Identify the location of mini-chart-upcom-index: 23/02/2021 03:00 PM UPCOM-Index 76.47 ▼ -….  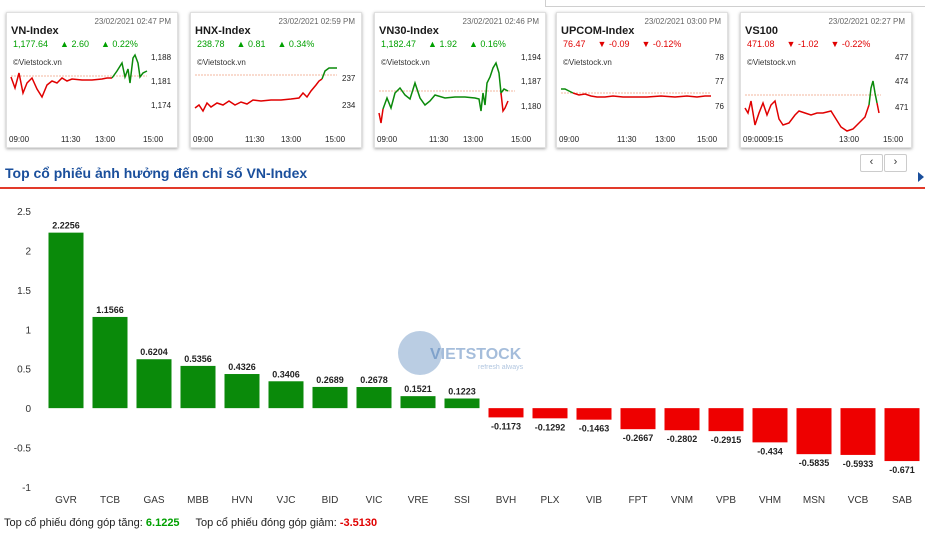
(642, 80).